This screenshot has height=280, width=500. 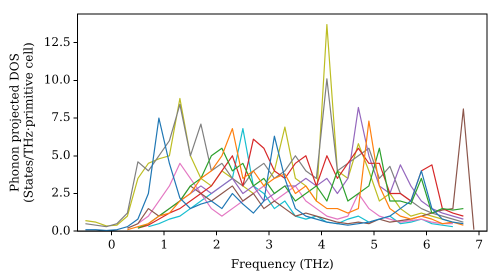 What do you see at coordinates (479, 245) in the screenshot?
I see `x-tick-label: 7` at bounding box center [479, 245].